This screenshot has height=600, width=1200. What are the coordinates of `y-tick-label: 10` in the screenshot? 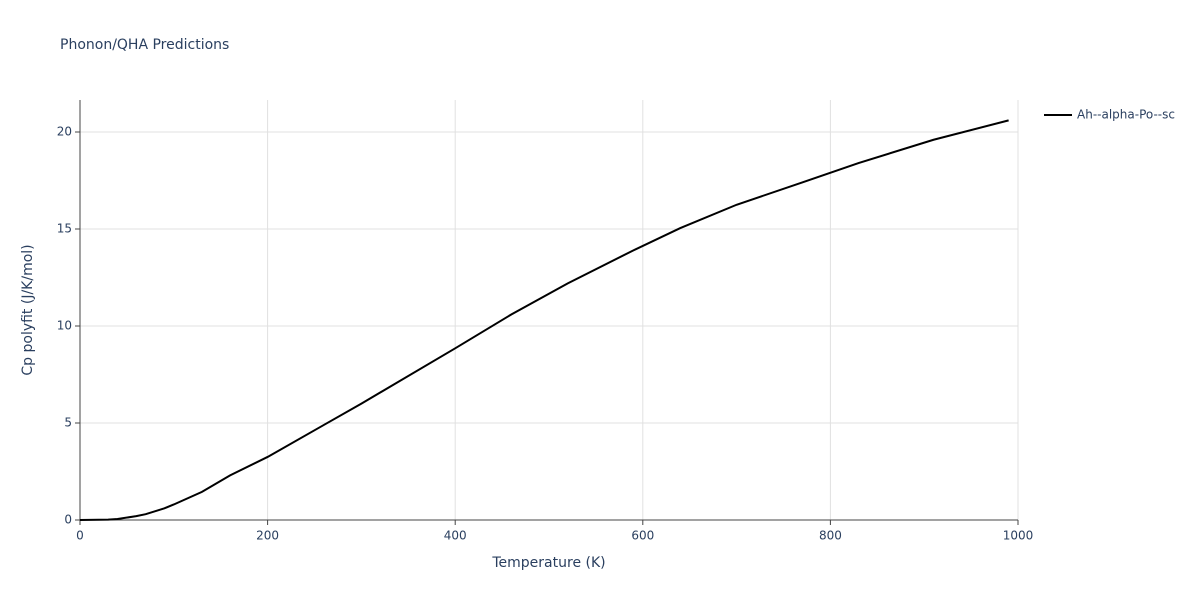 It's located at (64, 326).